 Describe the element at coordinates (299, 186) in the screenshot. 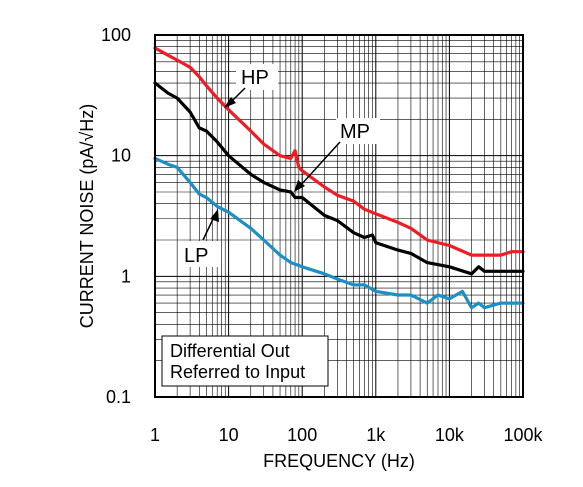

I see `mp-arrowhead` at that location.